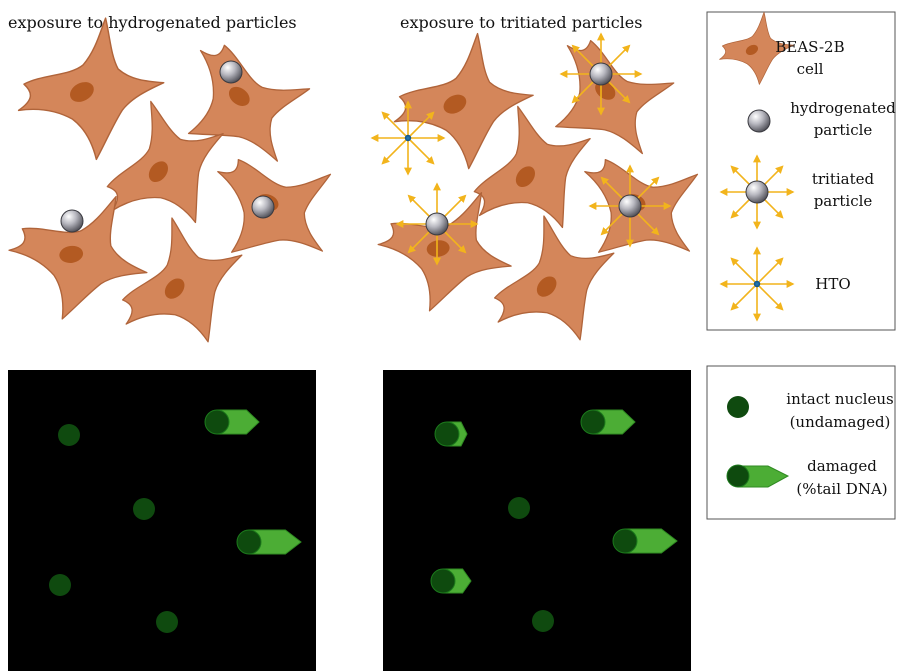 This screenshot has height=671, width=901. Describe the element at coordinates (843, 108) in the screenshot. I see `legend-hydrogenated-label-line1: hydrogenated` at that location.